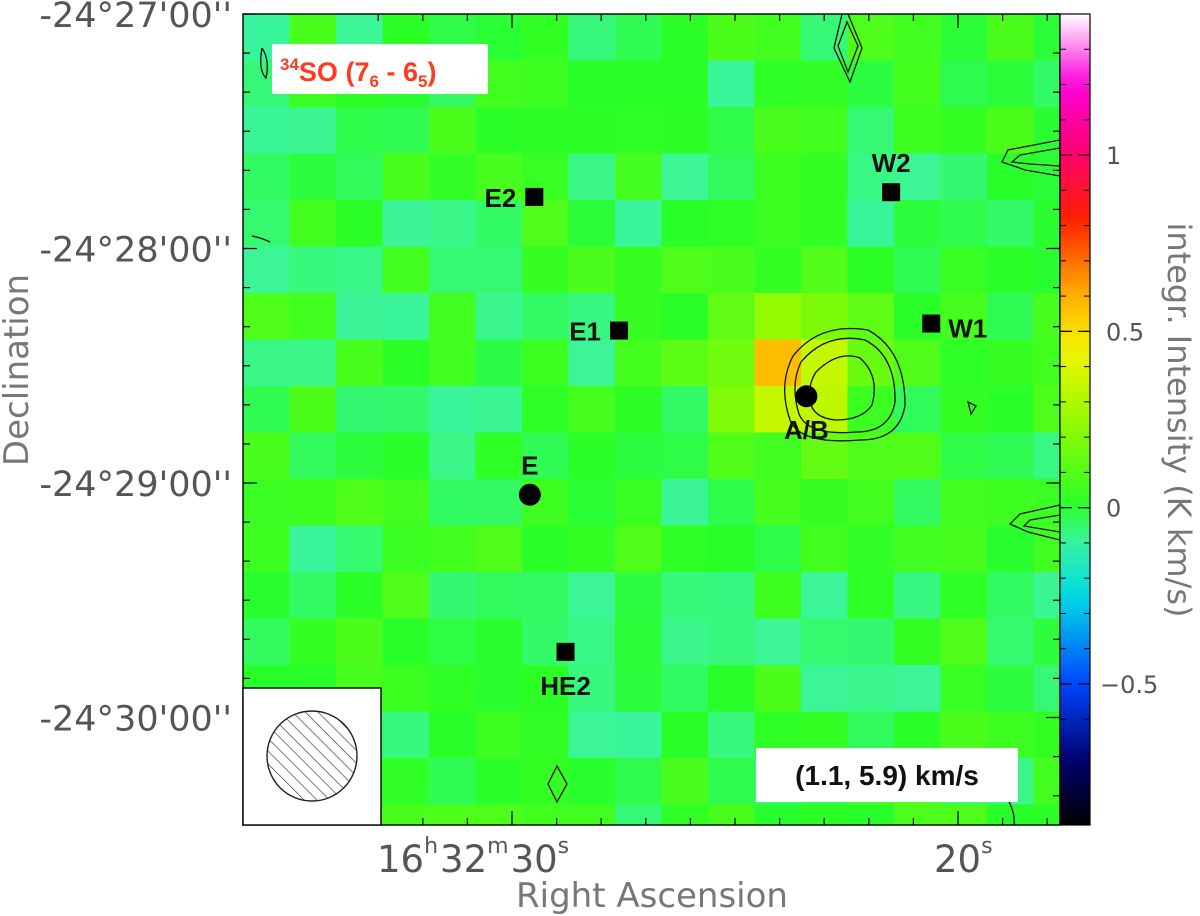 Image resolution: width=1200 pixels, height=916 pixels. Describe the element at coordinates (619, 330) in the screenshot. I see `source-marker-square` at that location.